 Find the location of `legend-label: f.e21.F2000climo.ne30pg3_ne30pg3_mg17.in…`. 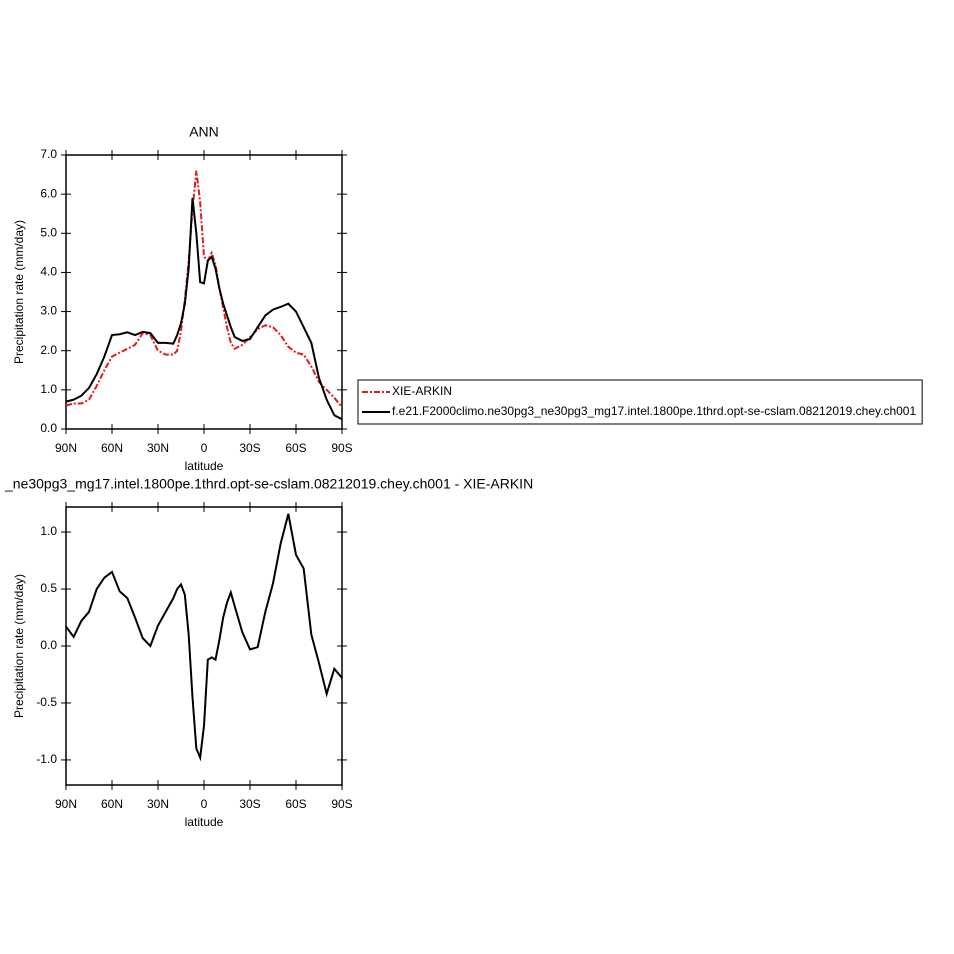

legend-label: f.e21.F2000climo.ne30pg3_ne30pg3_mg17.in… is located at coordinates (654, 411).